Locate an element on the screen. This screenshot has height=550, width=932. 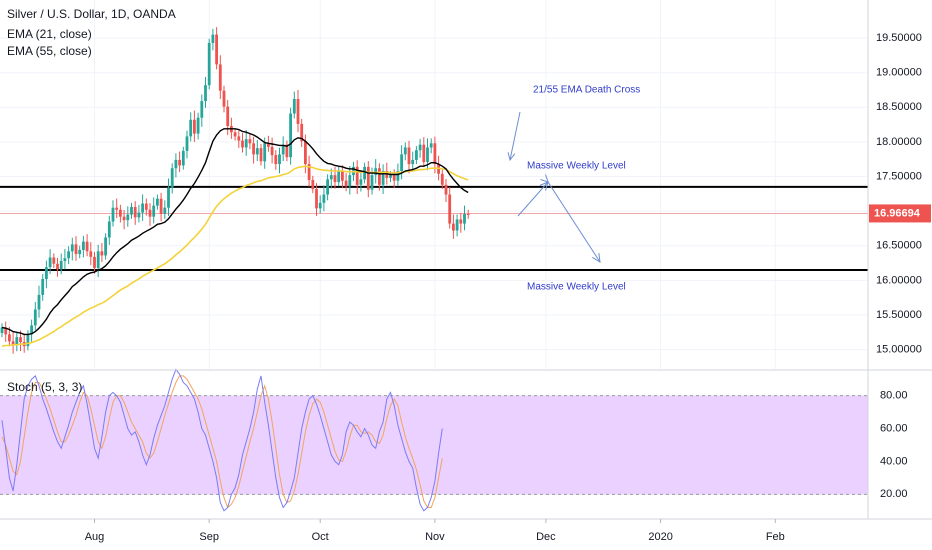
price-tick-label: 18.50000 is located at coordinates (899, 107).